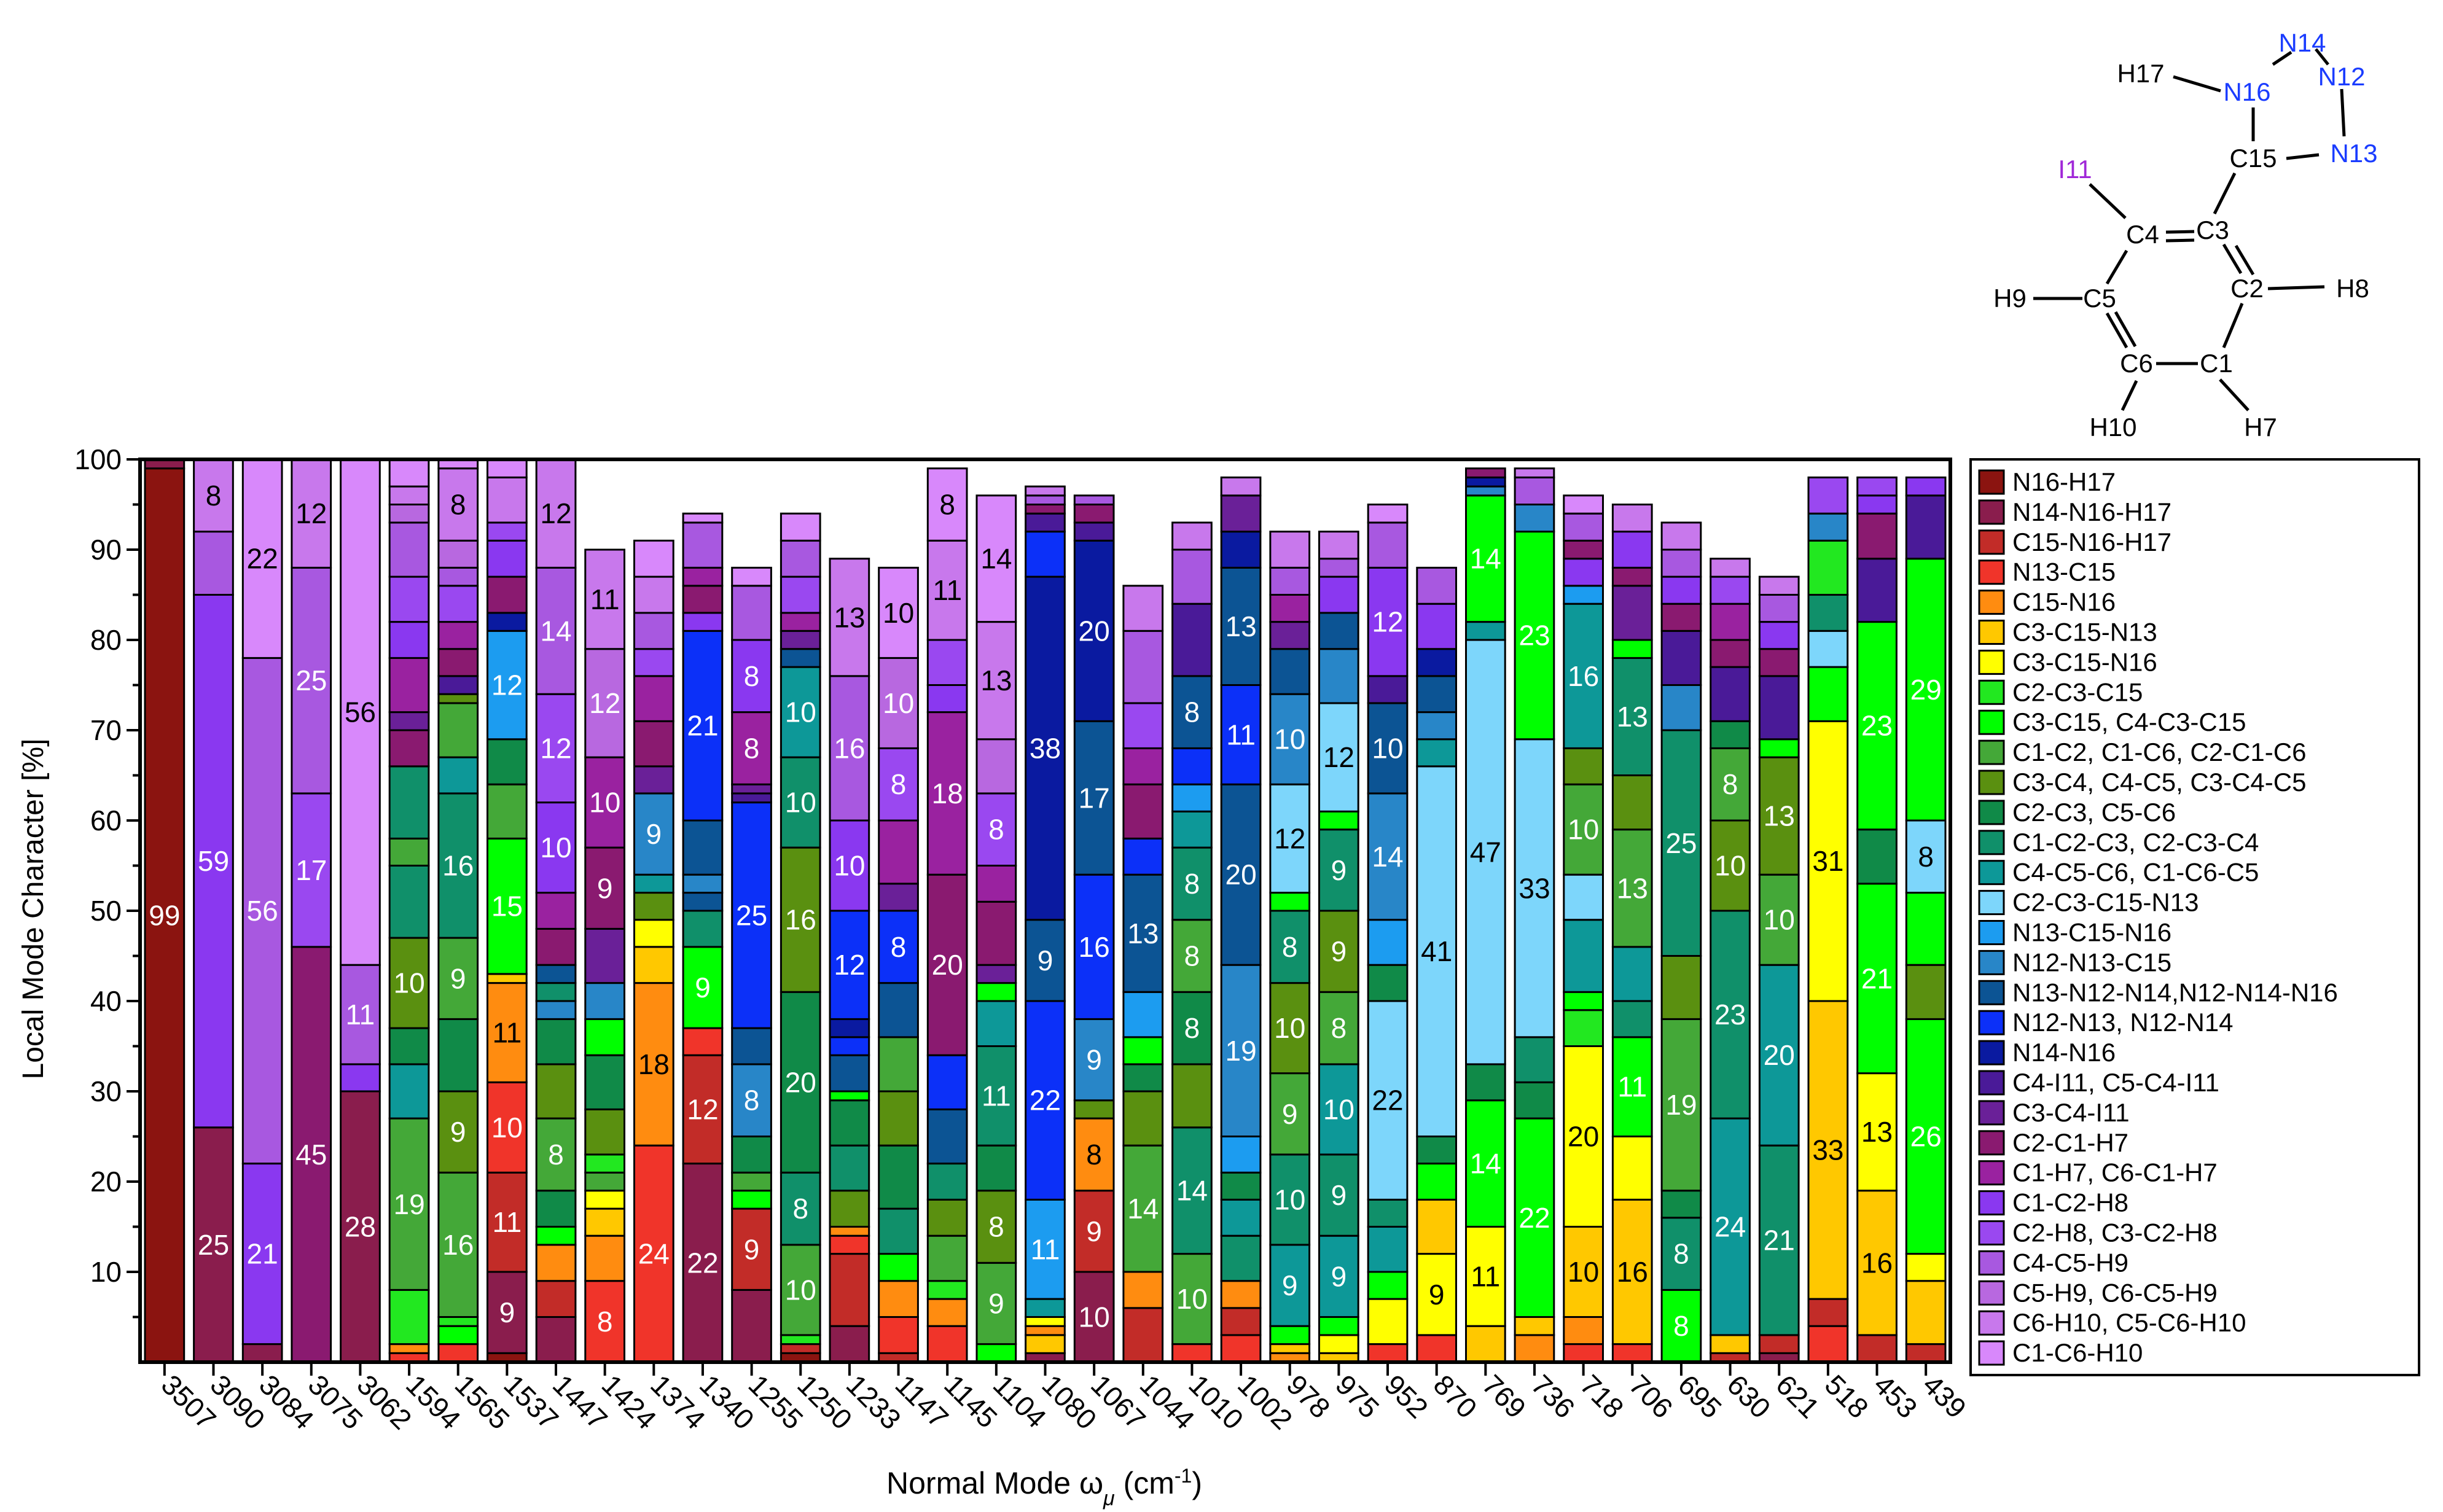  What do you see at coordinates (1877, 1132) in the screenshot?
I see `segment-label: 13` at bounding box center [1877, 1132].